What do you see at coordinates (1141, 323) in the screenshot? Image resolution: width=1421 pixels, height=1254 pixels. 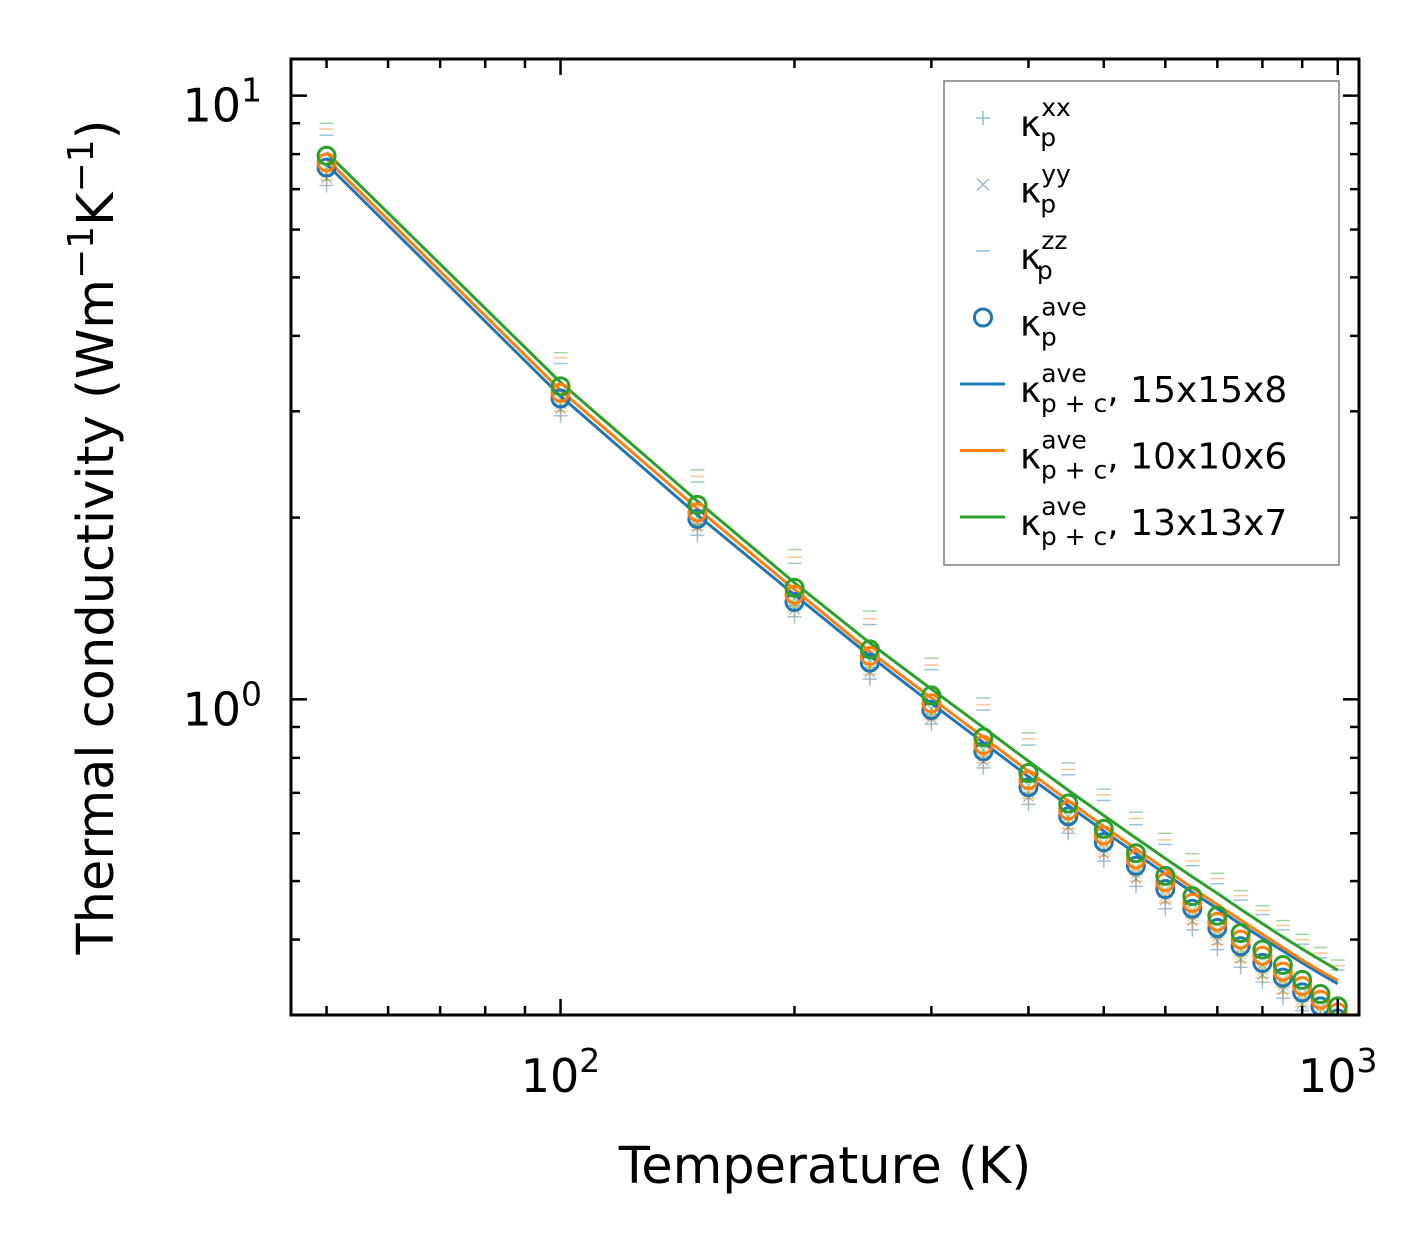 I see `legend-frame` at bounding box center [1141, 323].